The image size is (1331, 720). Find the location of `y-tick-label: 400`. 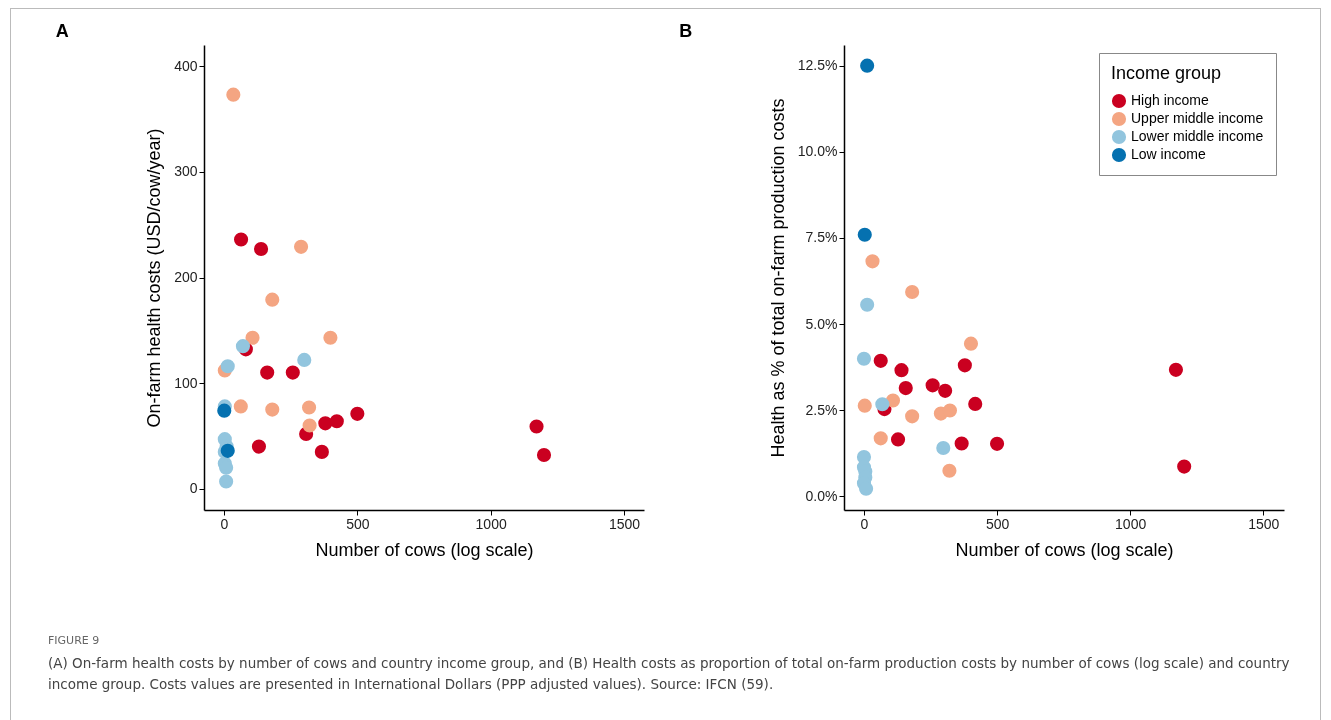

y-tick-label: 400 is located at coordinates (186, 65).